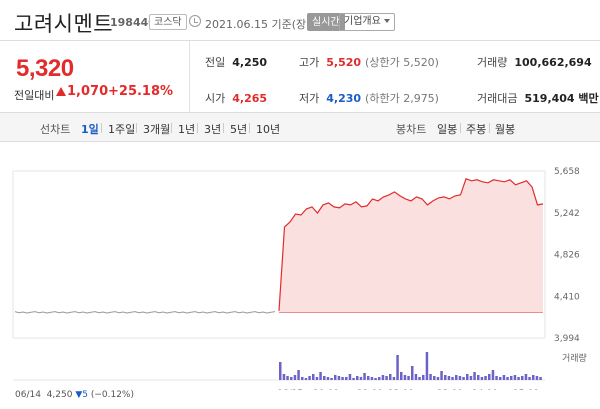  I want to click on period-monthly: 월봉, so click(505, 129).